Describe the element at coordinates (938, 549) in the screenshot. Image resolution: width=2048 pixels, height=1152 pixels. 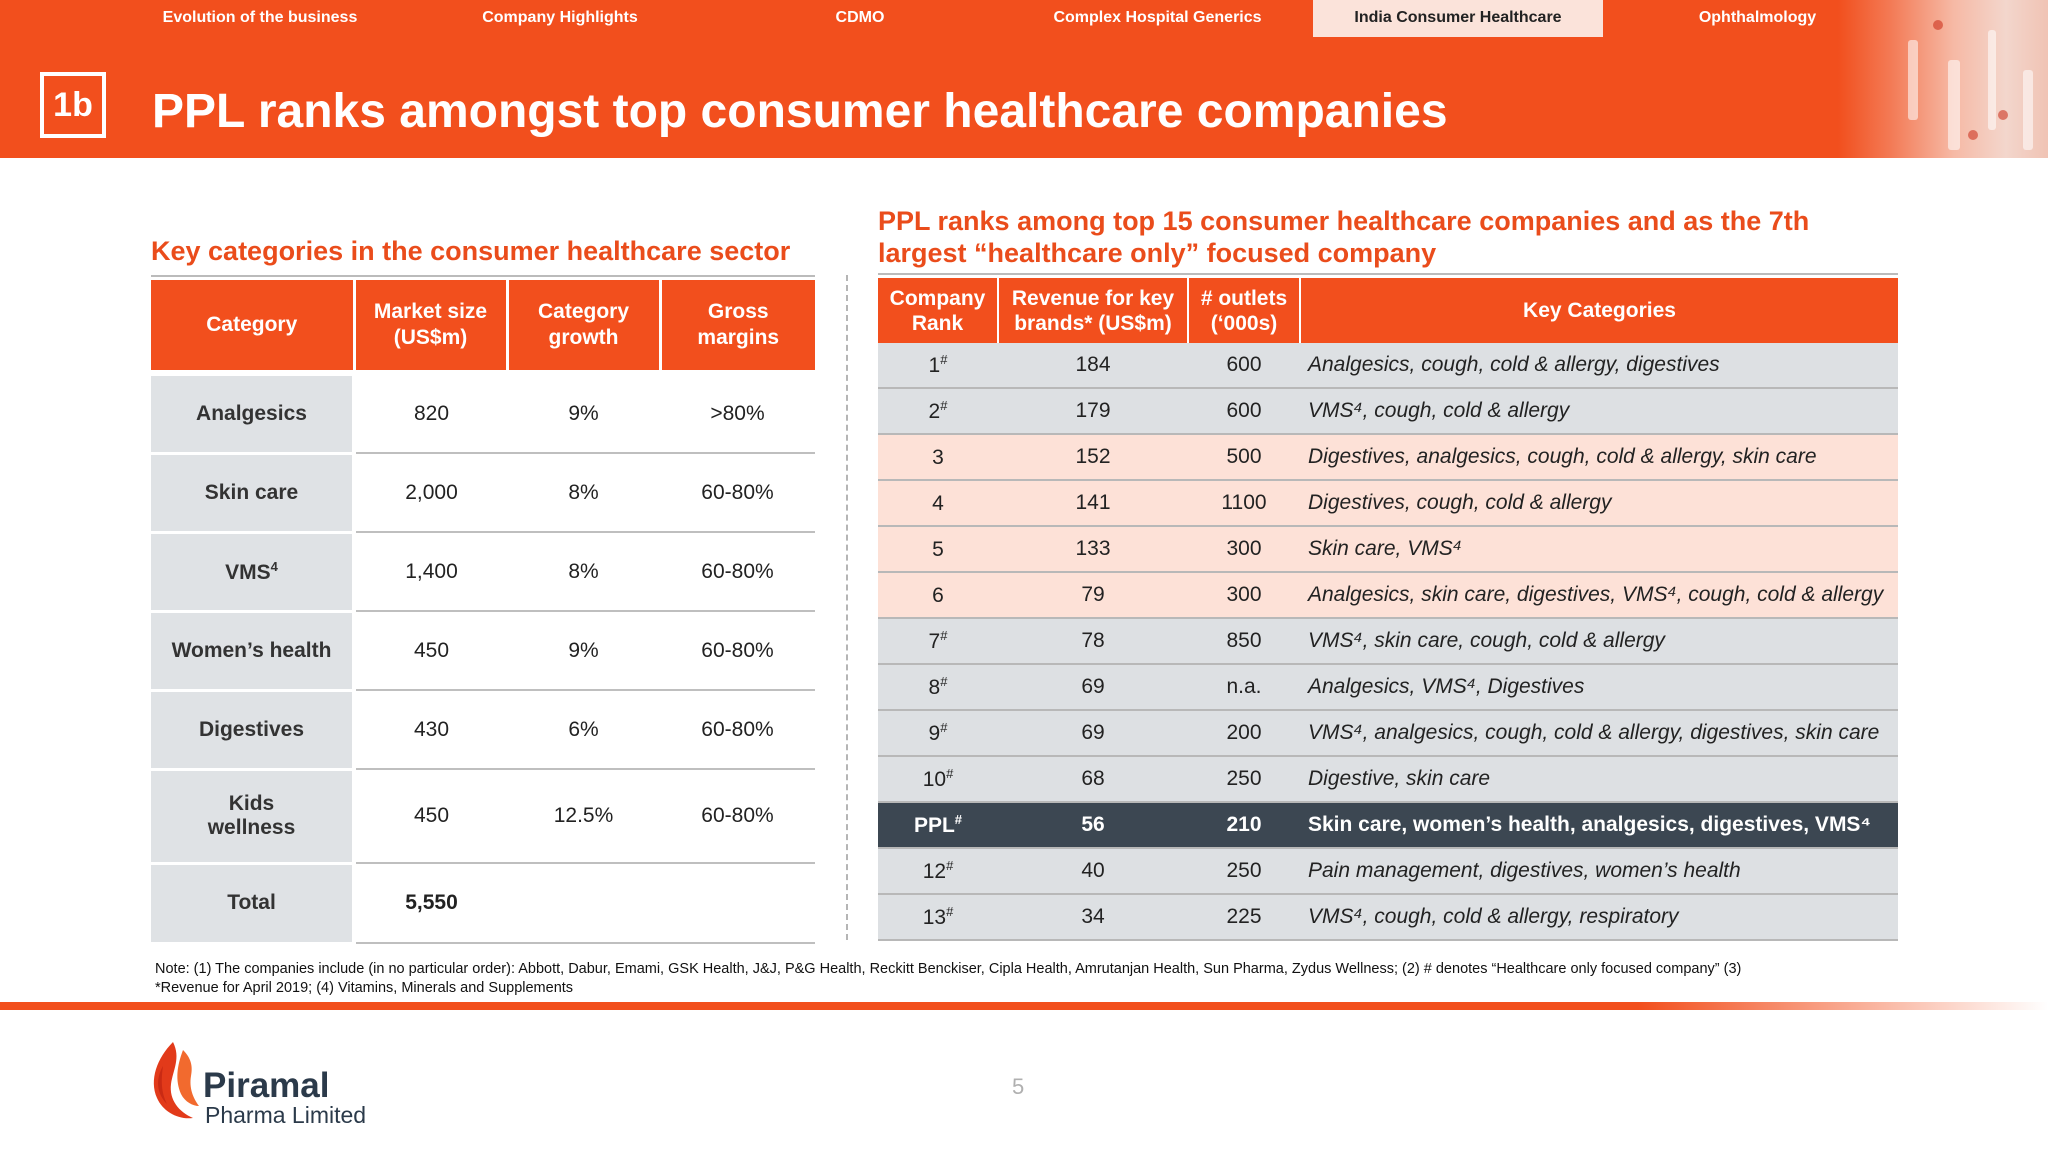
I see `row-rank-text: 5` at that location.